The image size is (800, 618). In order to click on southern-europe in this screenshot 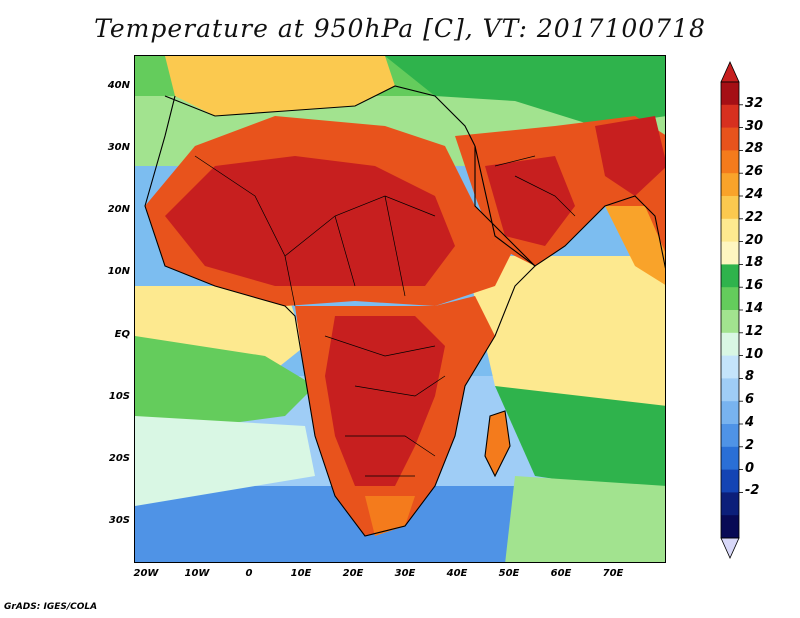, I will do `click(280, 86)`.